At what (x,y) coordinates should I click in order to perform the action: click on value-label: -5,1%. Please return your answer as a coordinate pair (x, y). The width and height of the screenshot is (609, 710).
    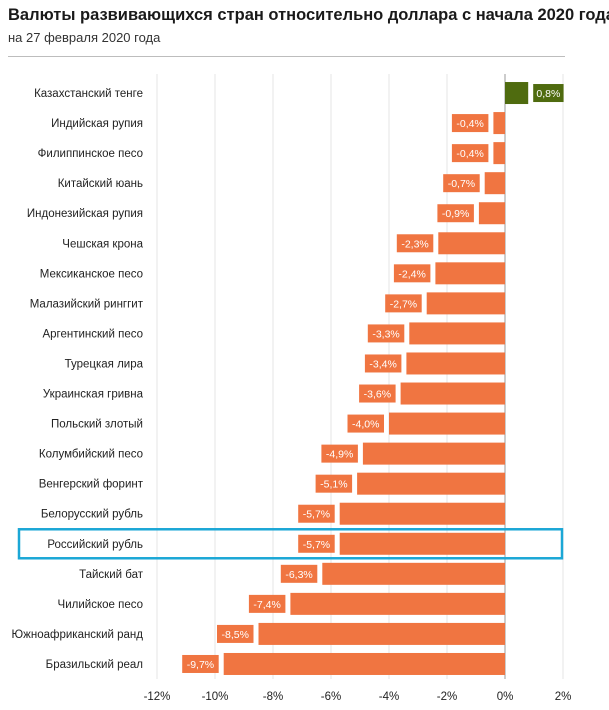
    Looking at the image, I should click on (333, 485).